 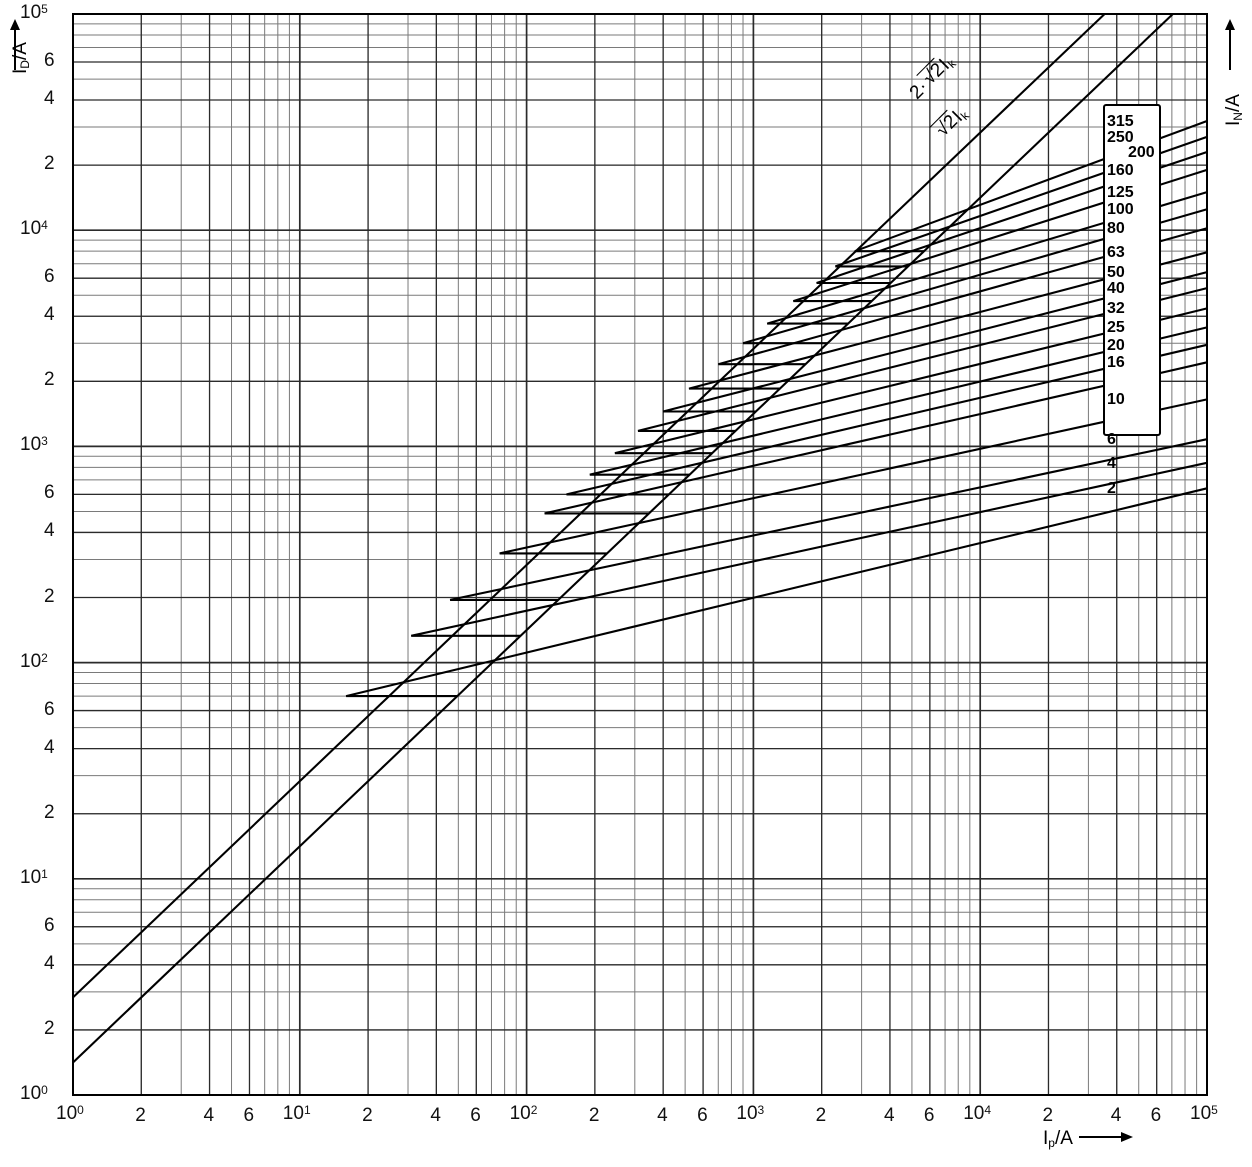 What do you see at coordinates (1116, 309) in the screenshot?
I see `legend-entry-32: 32` at bounding box center [1116, 309].